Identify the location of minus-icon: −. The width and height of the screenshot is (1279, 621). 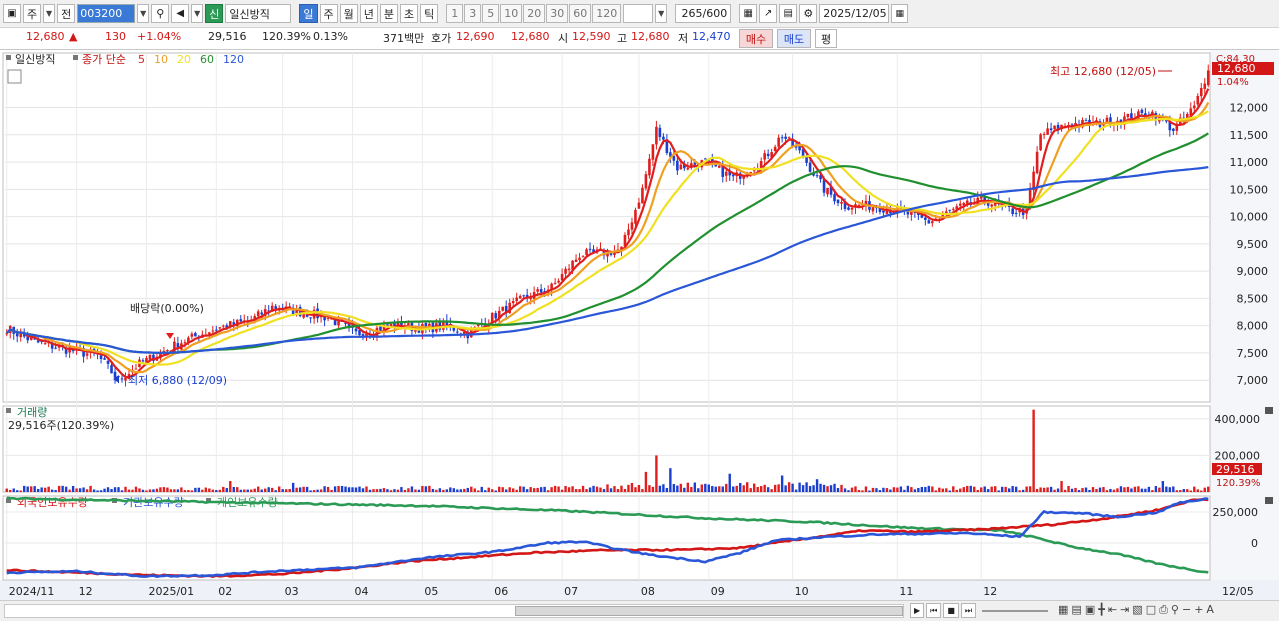
(1186, 609).